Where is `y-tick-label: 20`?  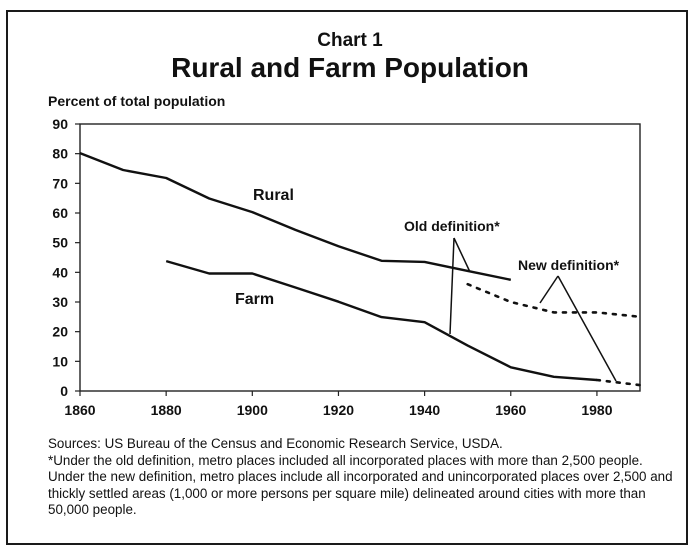 y-tick-label: 20 is located at coordinates (60, 332).